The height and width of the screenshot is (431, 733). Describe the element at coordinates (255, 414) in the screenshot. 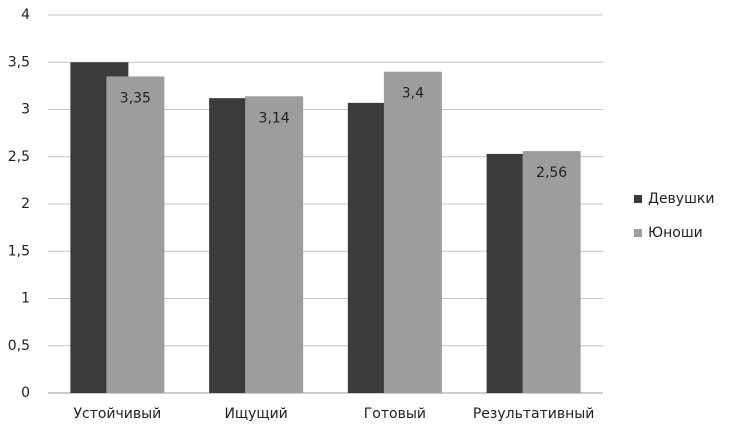

I see `x-tick-label: Ищущий` at that location.